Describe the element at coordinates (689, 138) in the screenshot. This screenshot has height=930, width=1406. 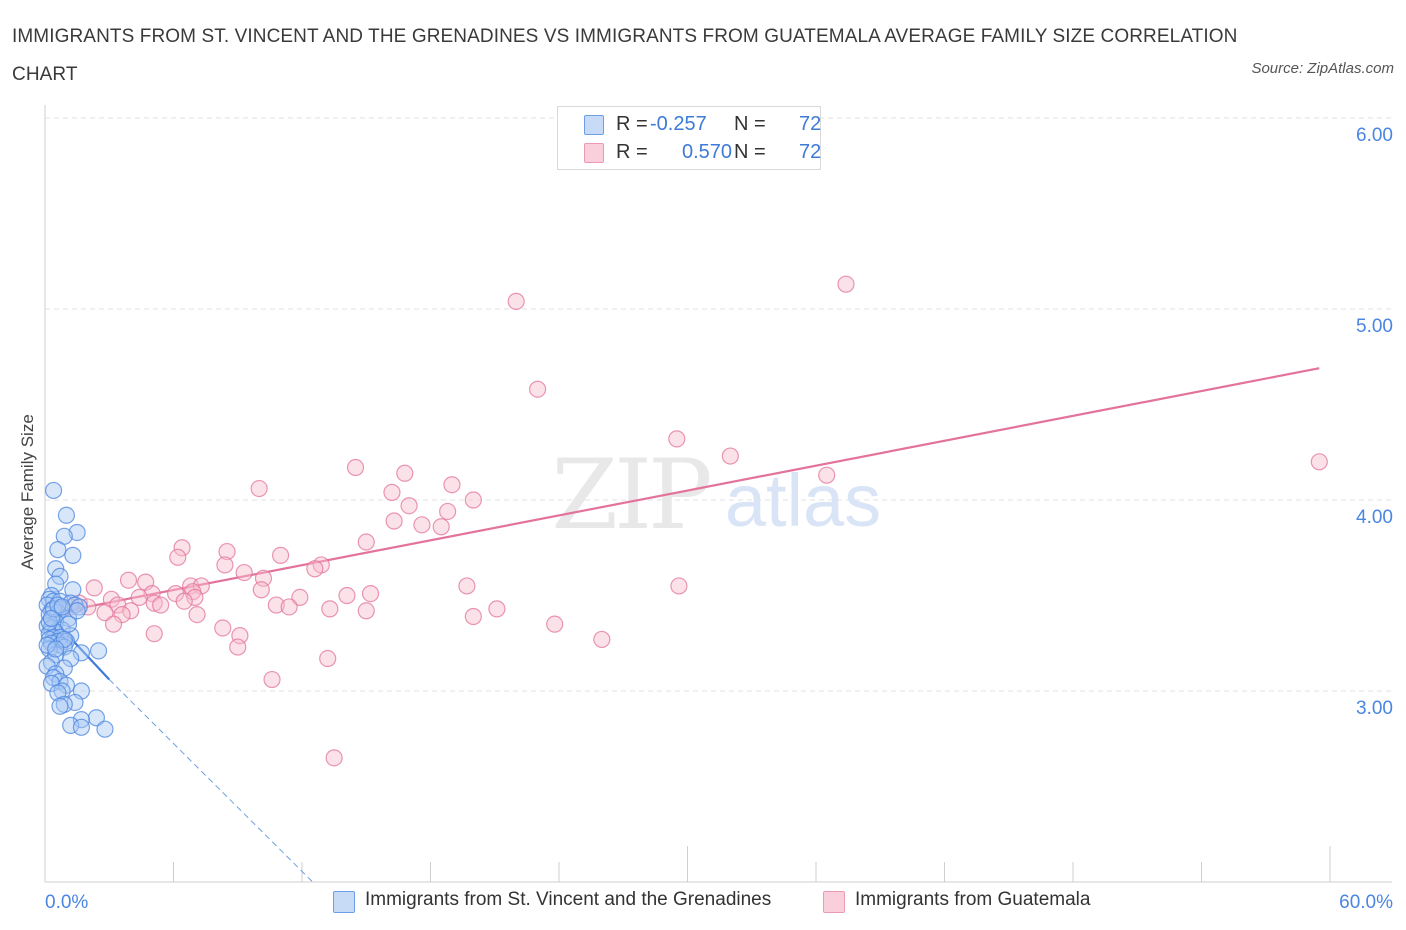
I see `correlation-legend: R = -0.257 N = 72 R = 0.570 N = 72` at that location.